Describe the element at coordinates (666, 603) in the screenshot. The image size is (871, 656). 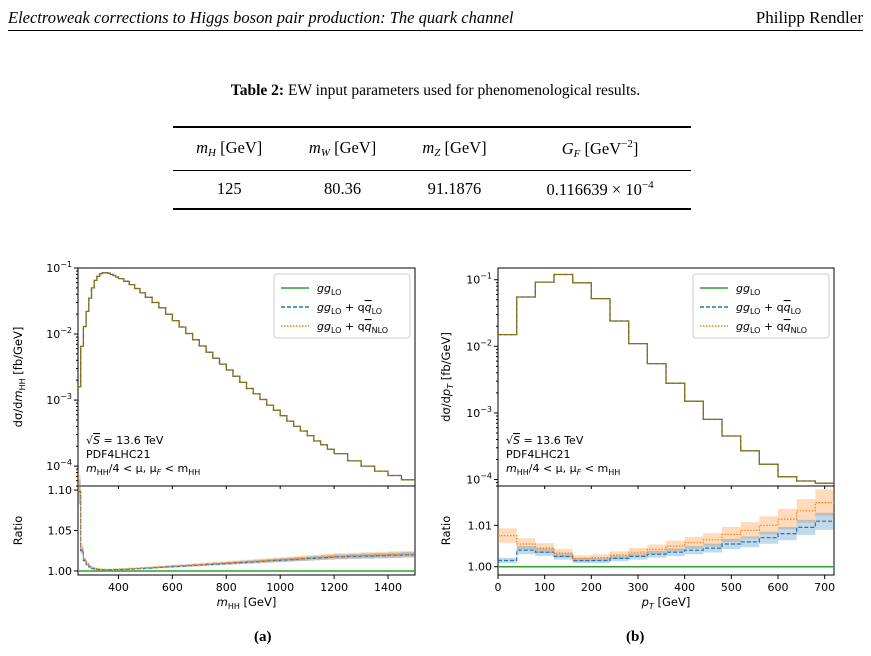
I see `x-axis-label: pT [GeV]` at that location.